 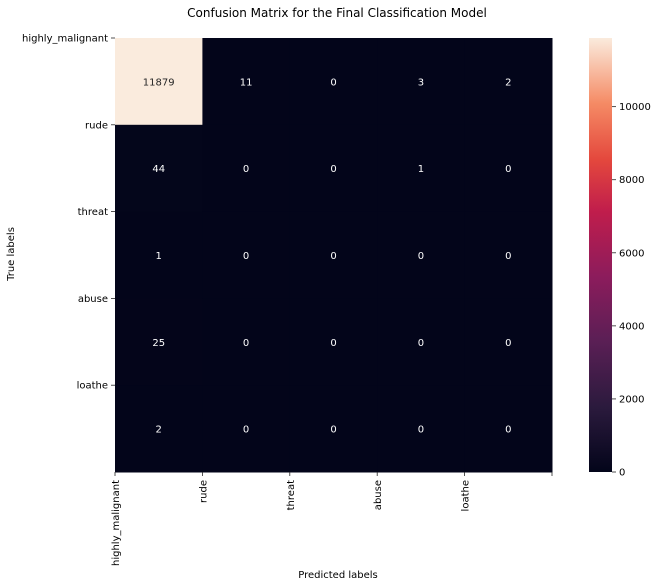 I want to click on y-tick-label: threat, so click(x=93, y=212).